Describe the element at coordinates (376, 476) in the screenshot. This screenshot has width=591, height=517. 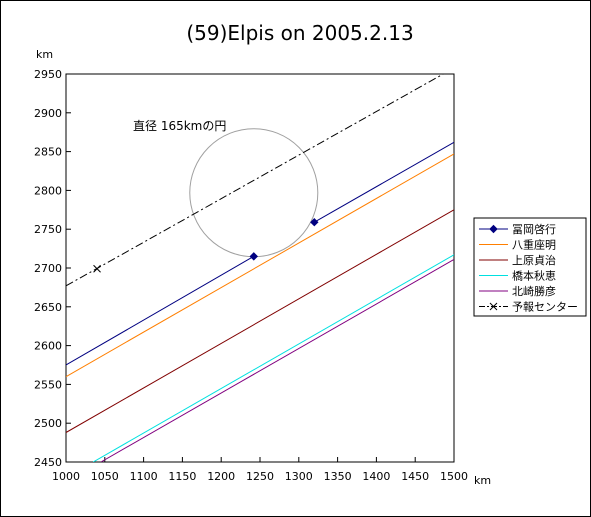
I see `x-tick-label: 1400` at that location.